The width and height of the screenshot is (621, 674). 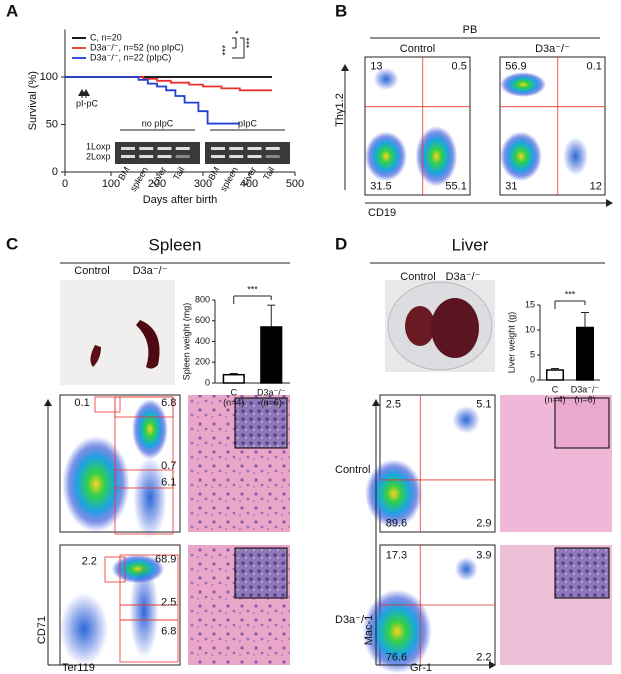 I want to click on spleen-photo, so click(x=117, y=332).